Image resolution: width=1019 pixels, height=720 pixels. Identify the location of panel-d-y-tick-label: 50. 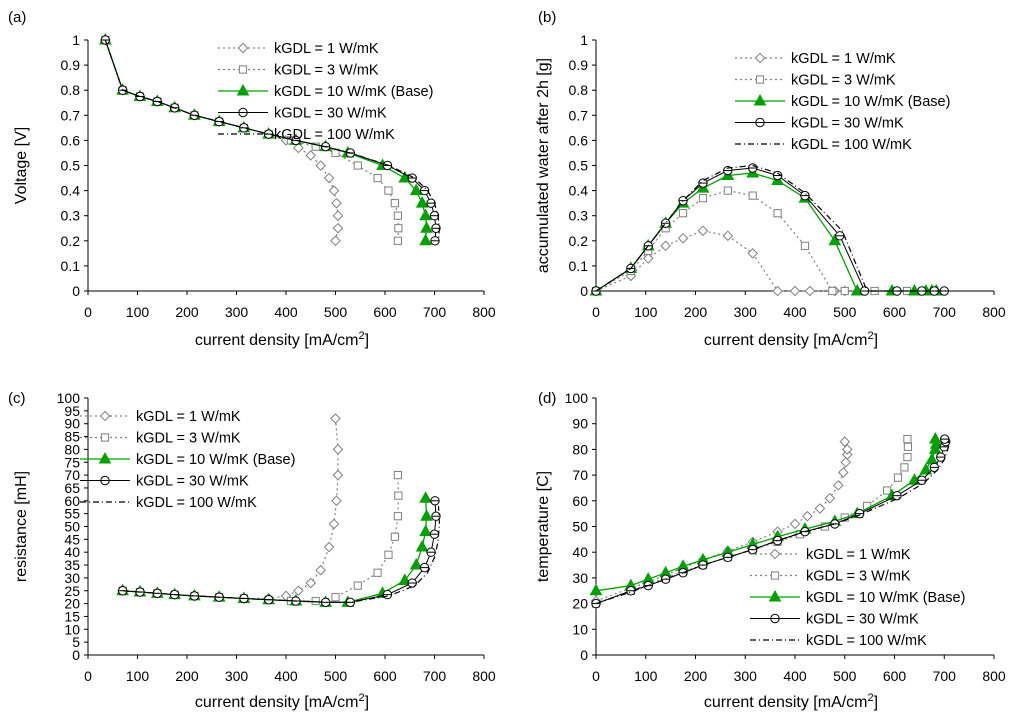
(580, 527).